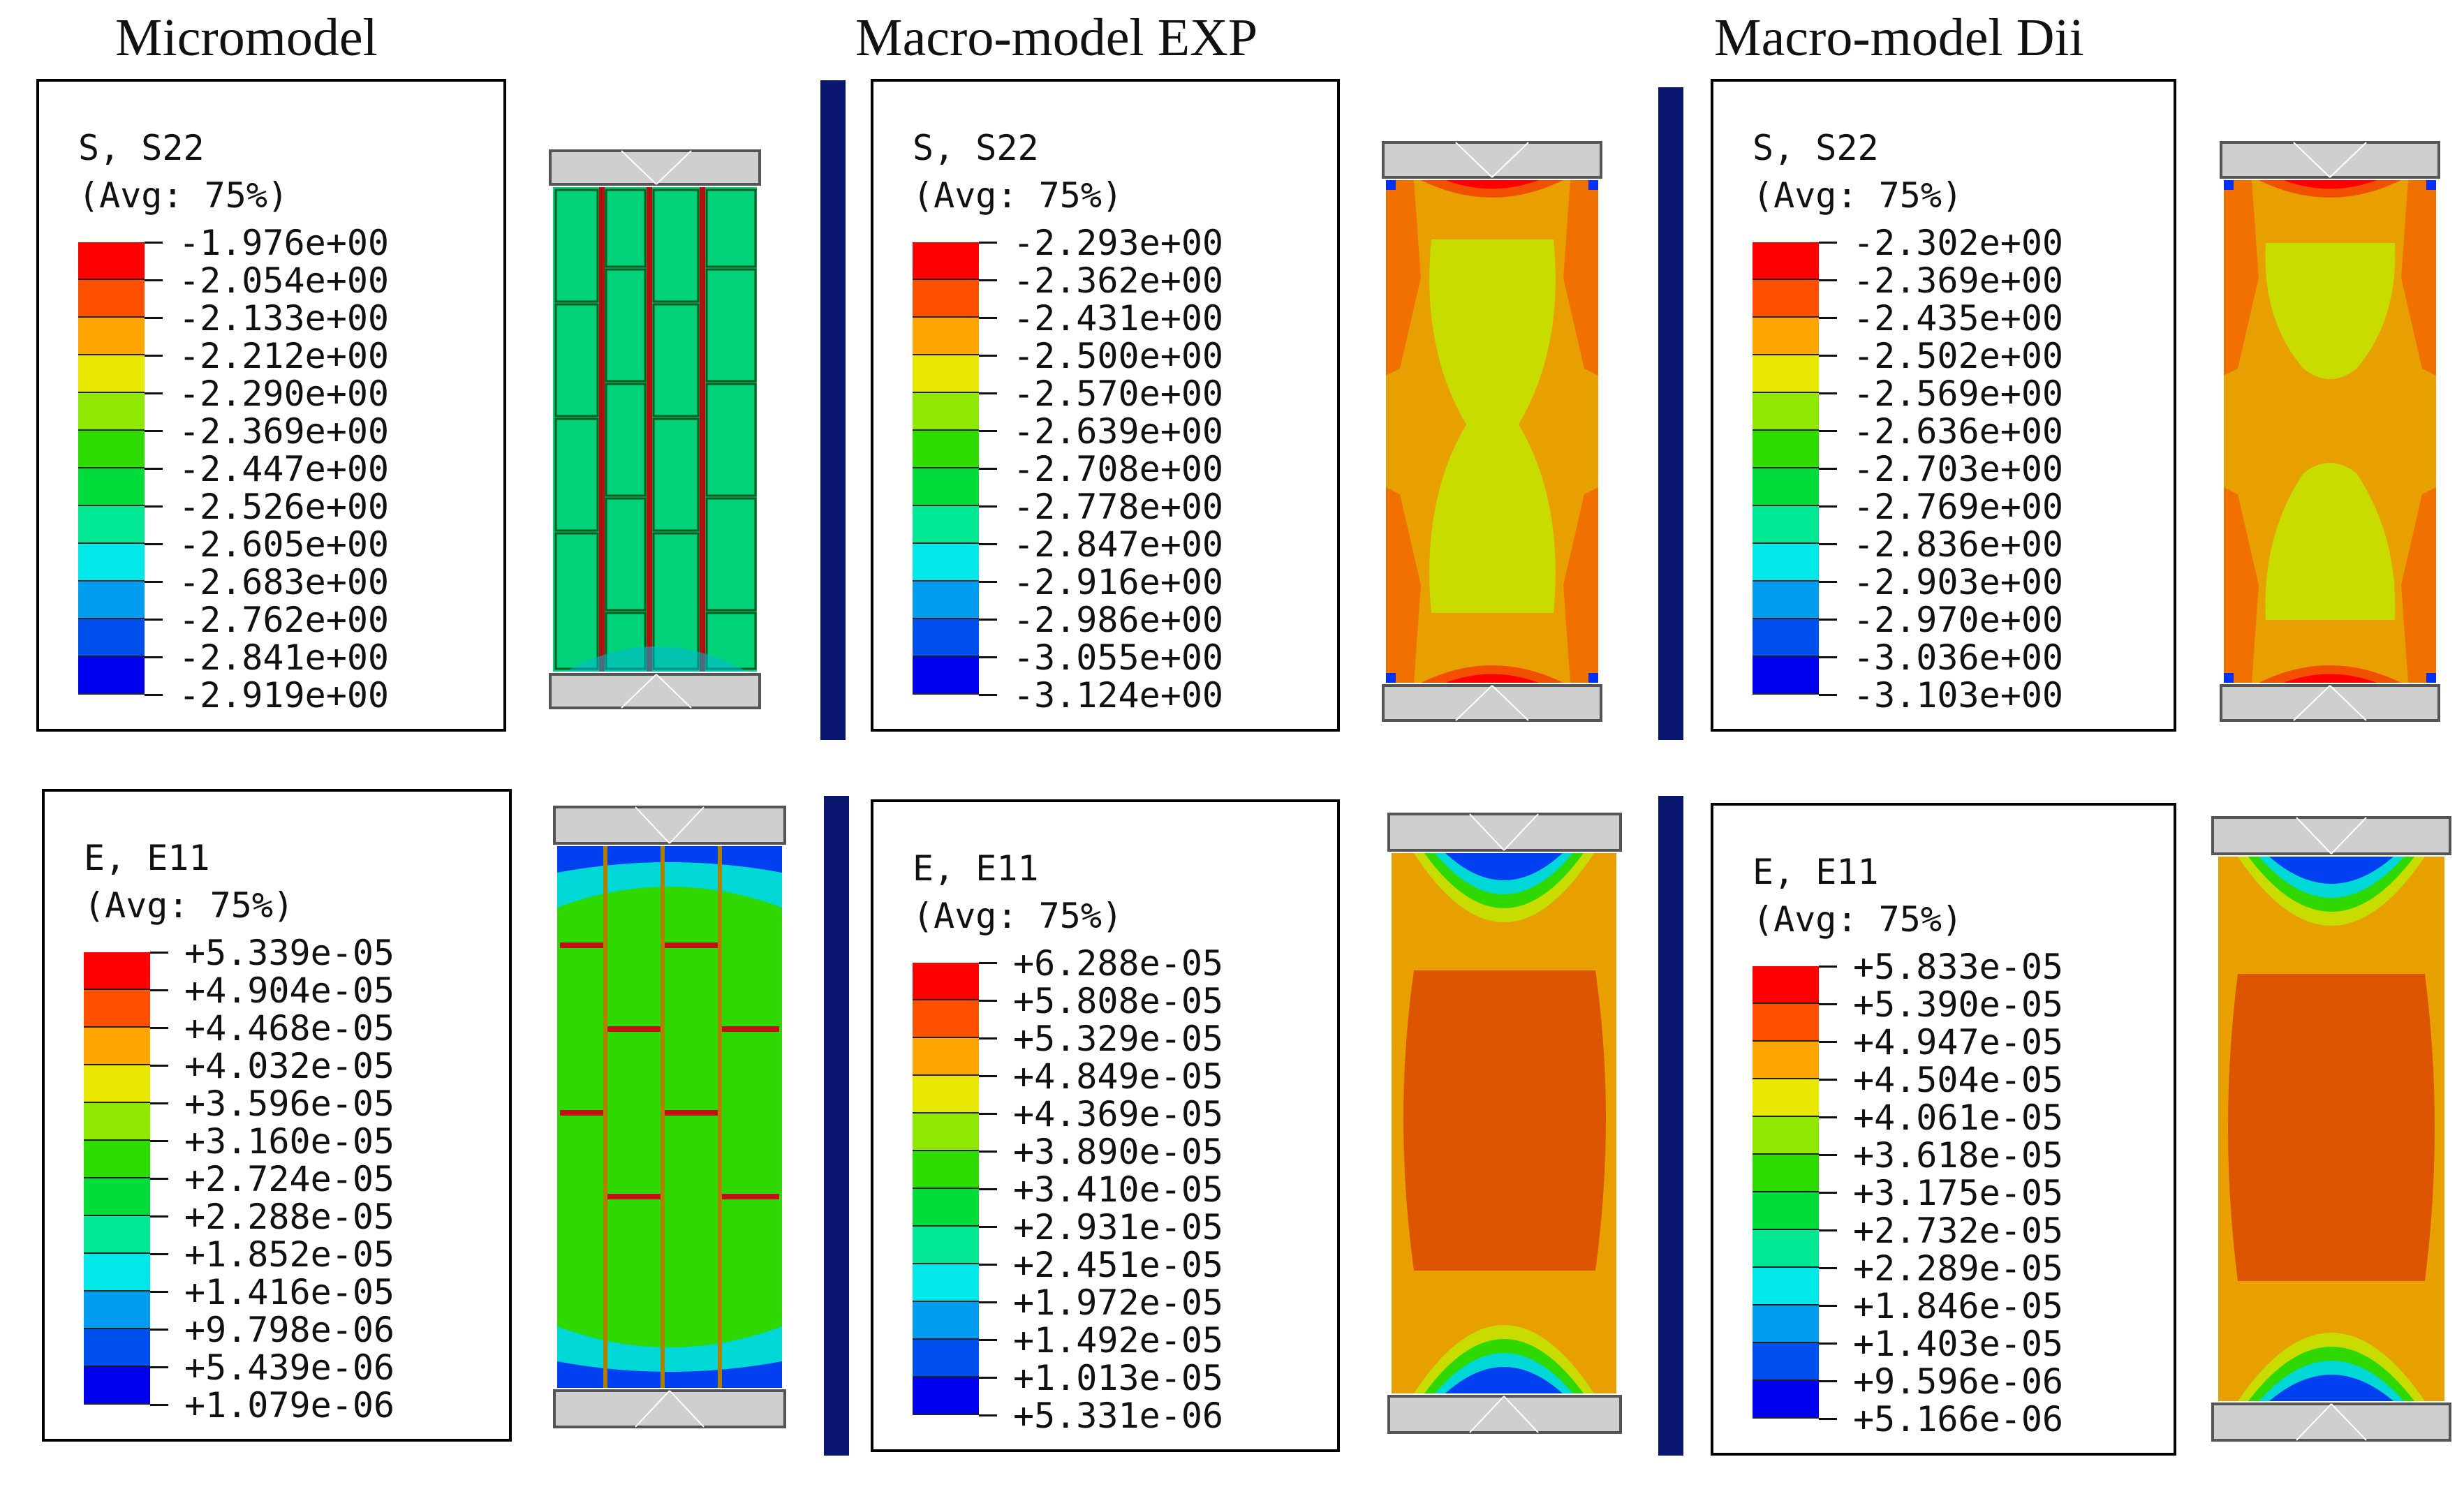 This screenshot has width=2464, height=1487. I want to click on legend-value: -2.431e+00, so click(1118, 318).